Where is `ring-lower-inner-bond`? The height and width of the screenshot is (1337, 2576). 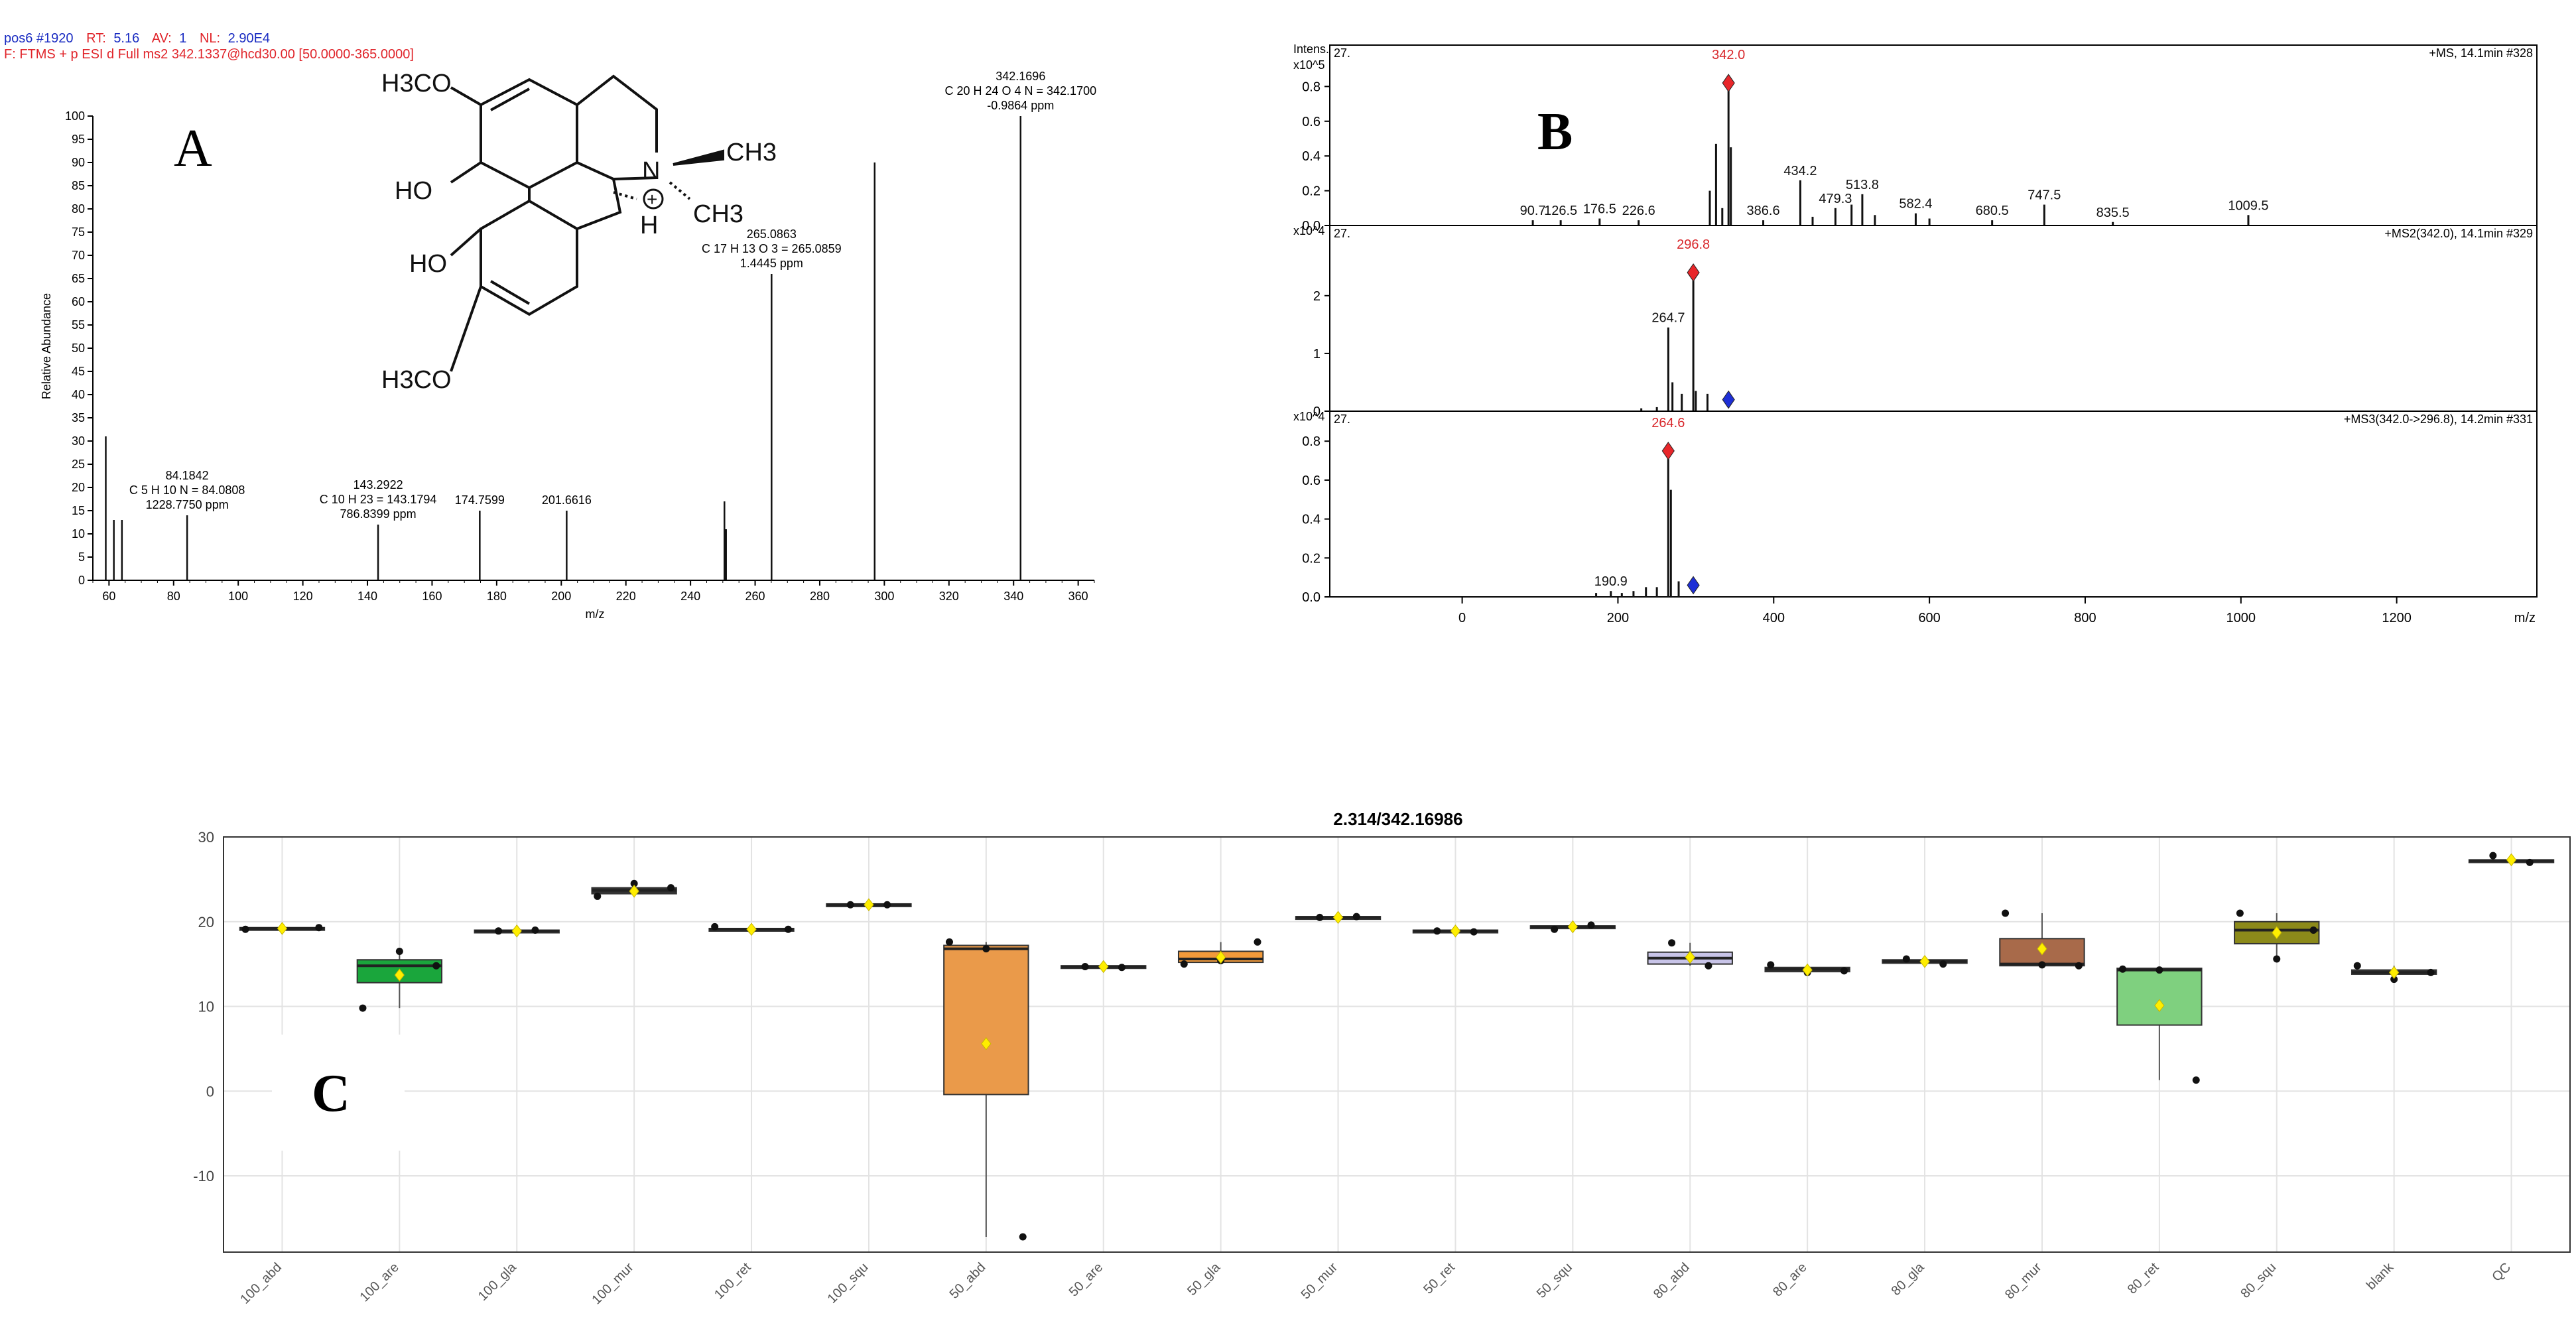
ring-lower-inner-bond is located at coordinates (510, 292).